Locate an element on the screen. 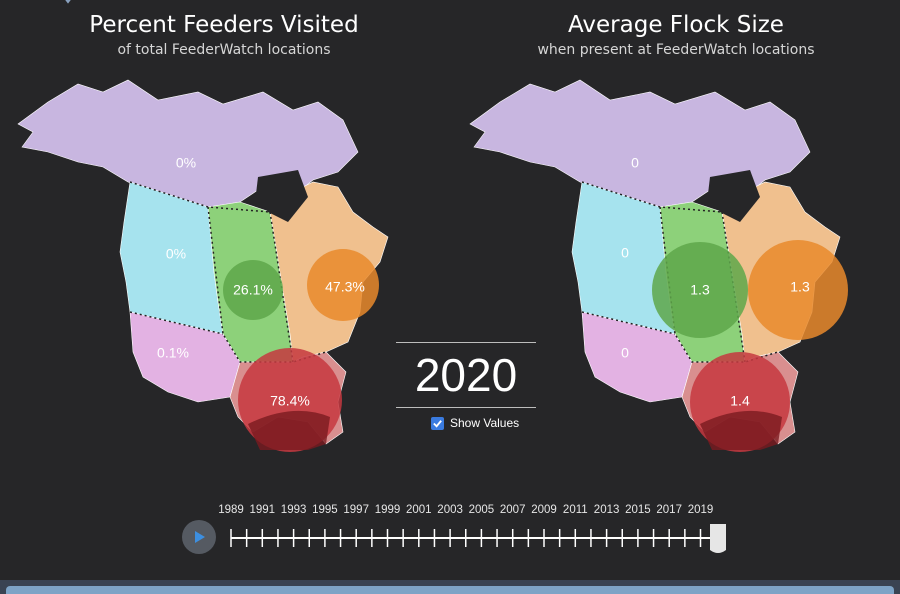  year-label: 2020 is located at coordinates (466, 375).